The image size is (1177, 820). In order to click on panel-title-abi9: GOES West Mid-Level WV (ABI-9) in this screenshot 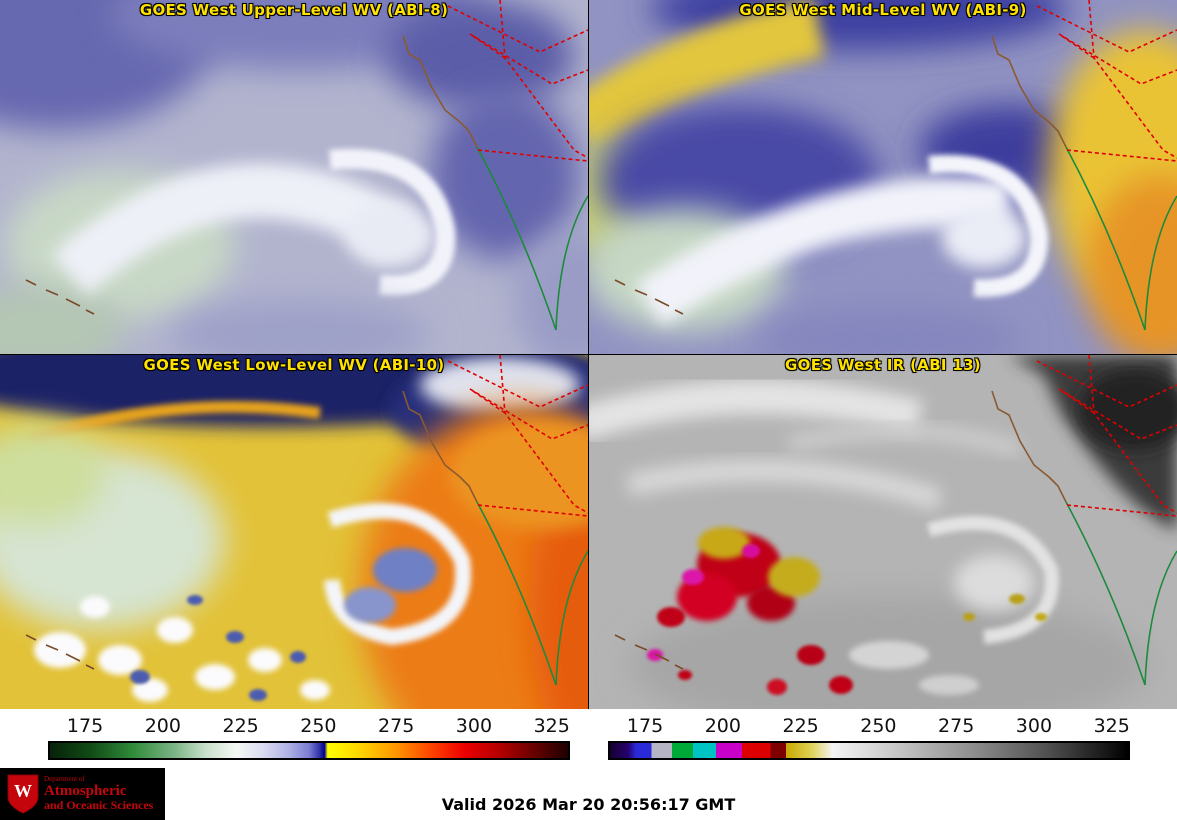, I will do `click(883, 10)`.